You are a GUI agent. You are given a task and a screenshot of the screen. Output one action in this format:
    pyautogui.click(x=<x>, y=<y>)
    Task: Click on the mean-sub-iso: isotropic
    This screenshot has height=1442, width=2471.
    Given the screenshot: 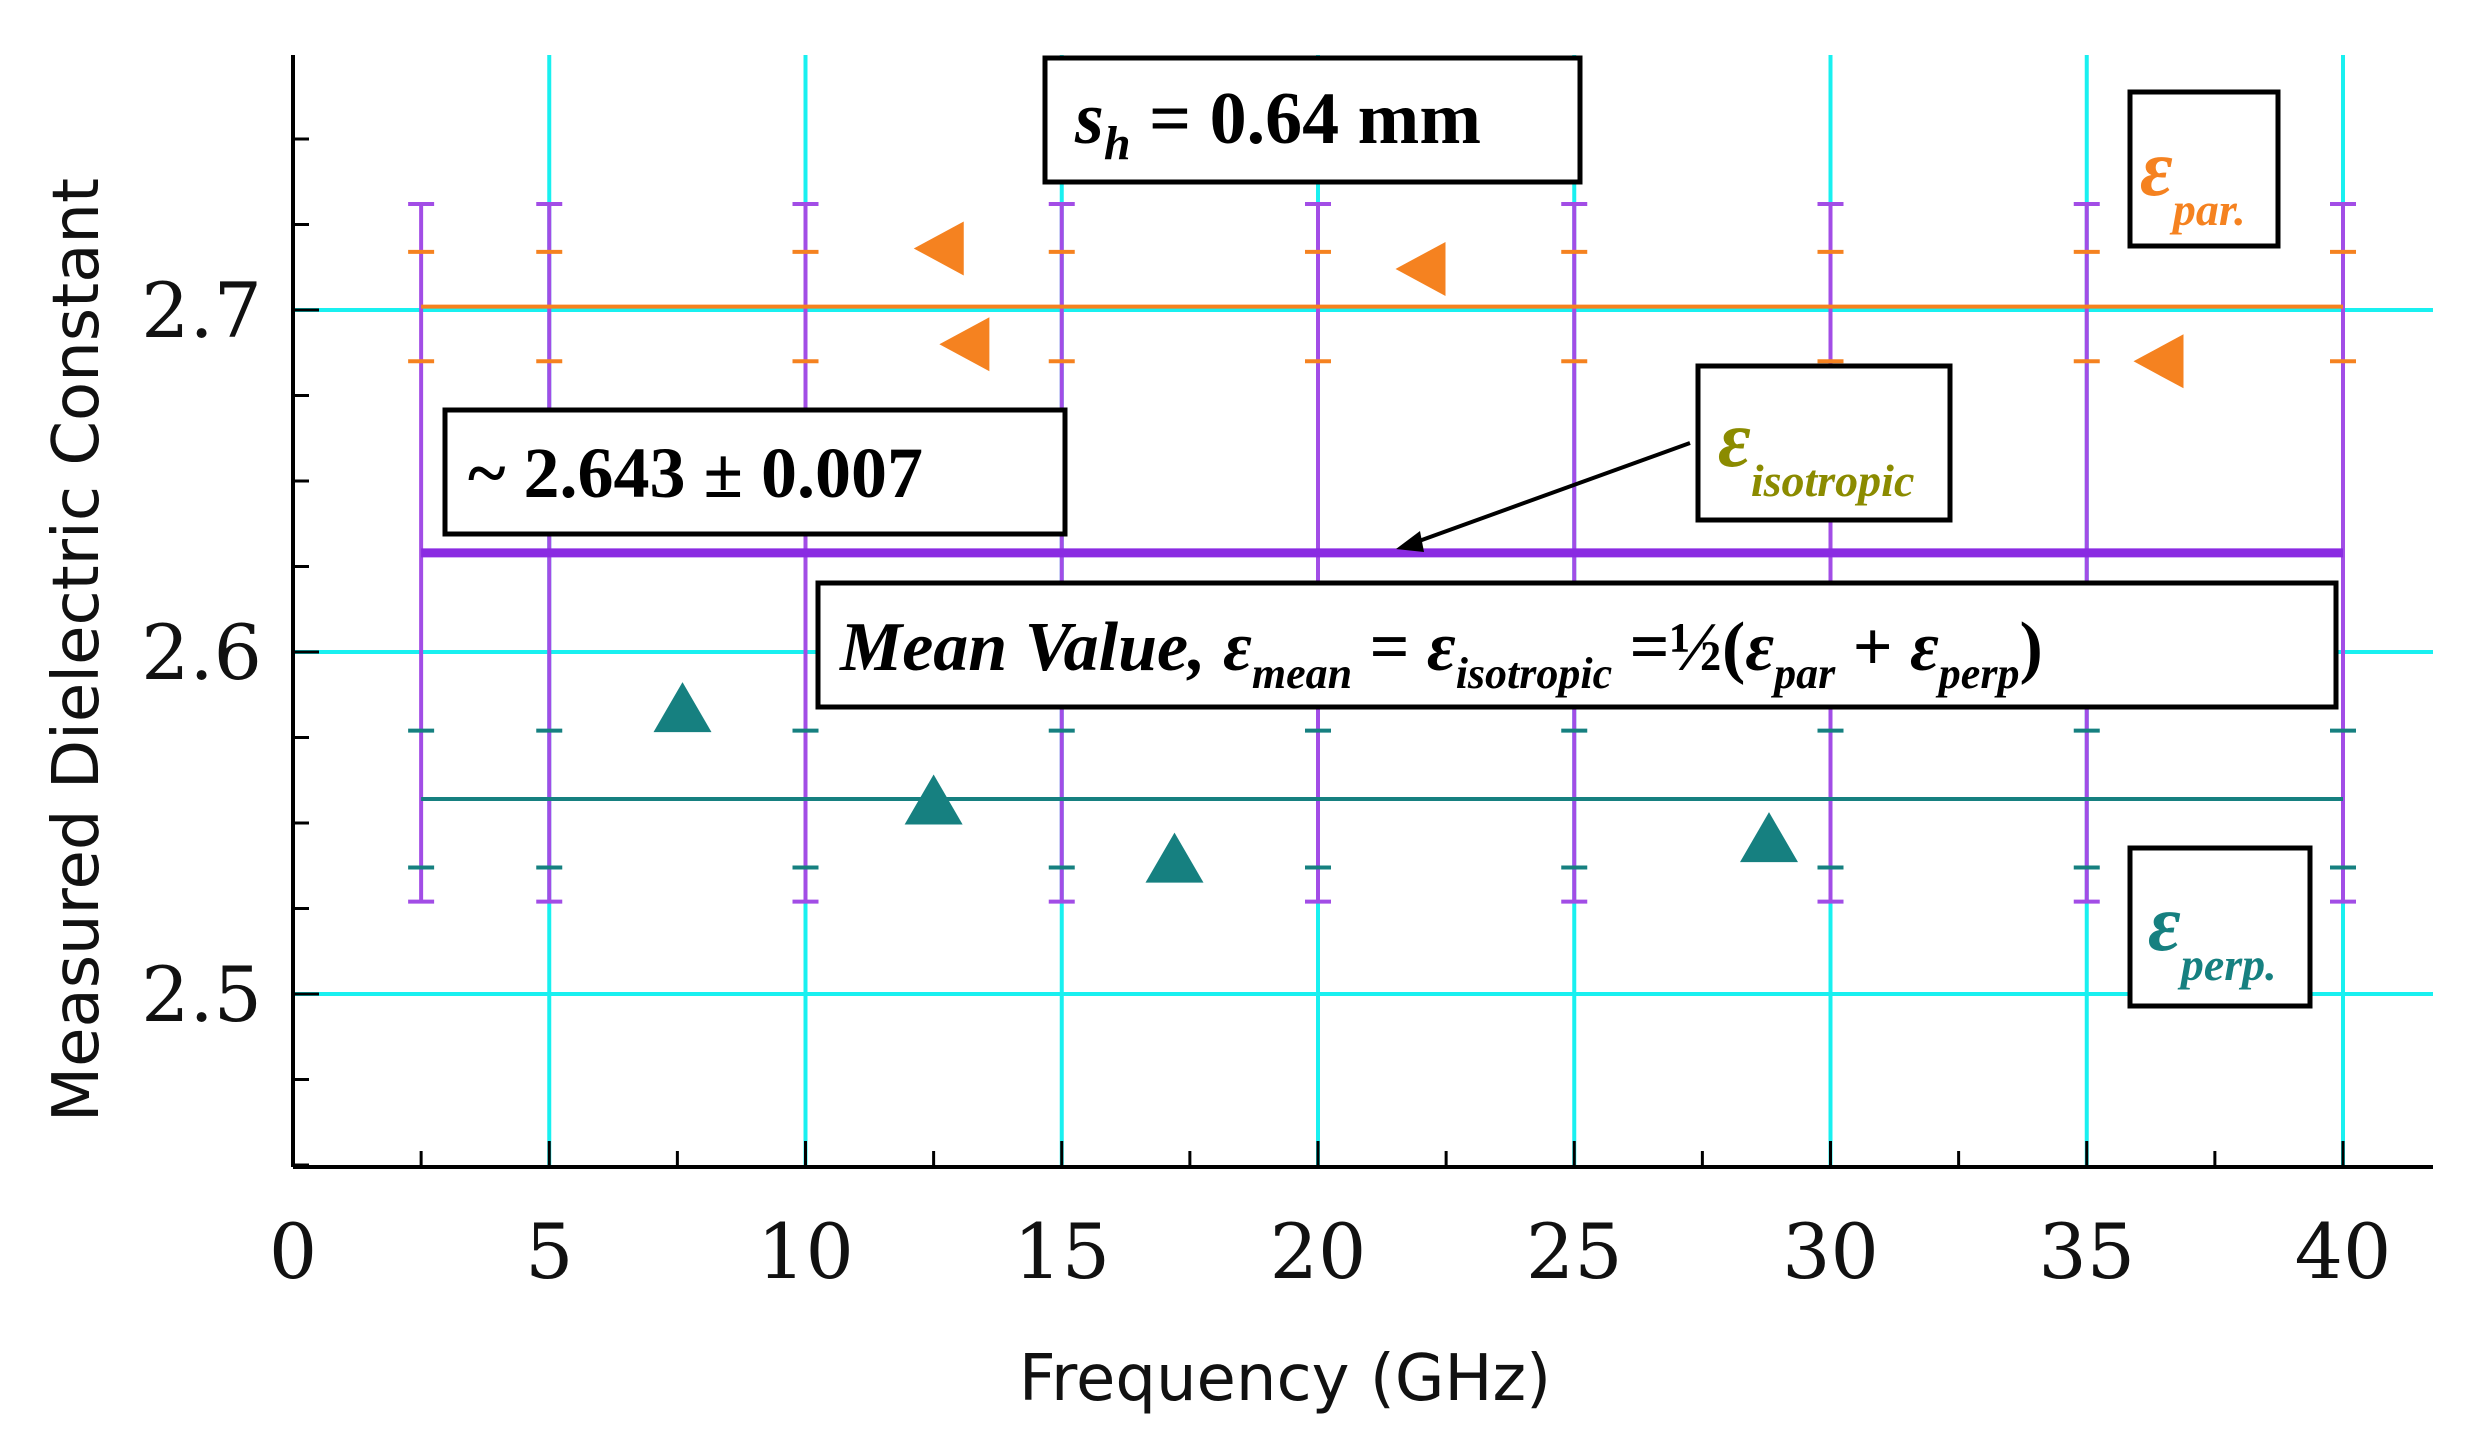 What is the action you would take?
    pyautogui.click(x=1534, y=673)
    